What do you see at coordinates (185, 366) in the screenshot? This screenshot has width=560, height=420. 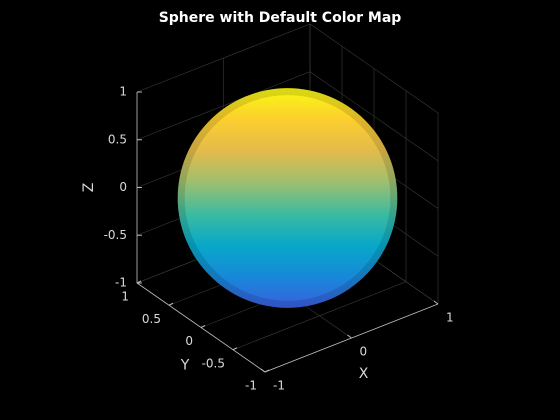 I see `y-axis-label: Y` at bounding box center [185, 366].